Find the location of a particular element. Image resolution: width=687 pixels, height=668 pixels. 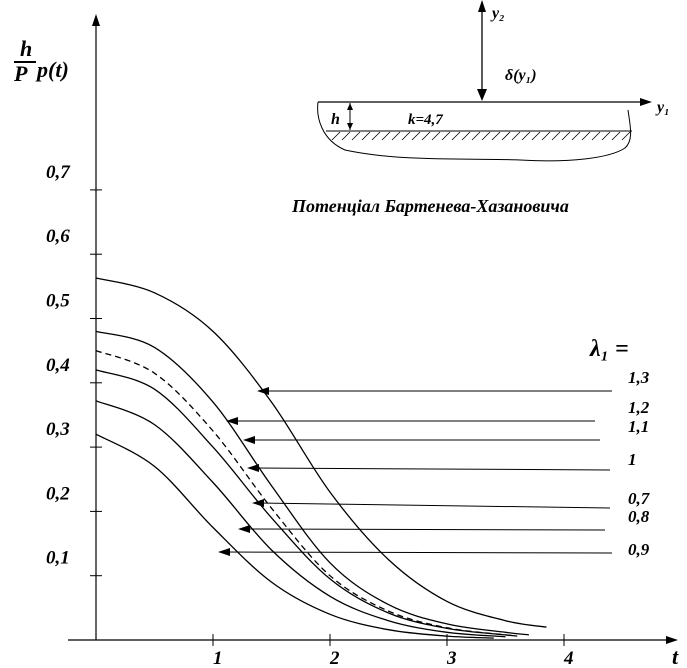

inset-load-arrowhead is located at coordinates (482, 95).